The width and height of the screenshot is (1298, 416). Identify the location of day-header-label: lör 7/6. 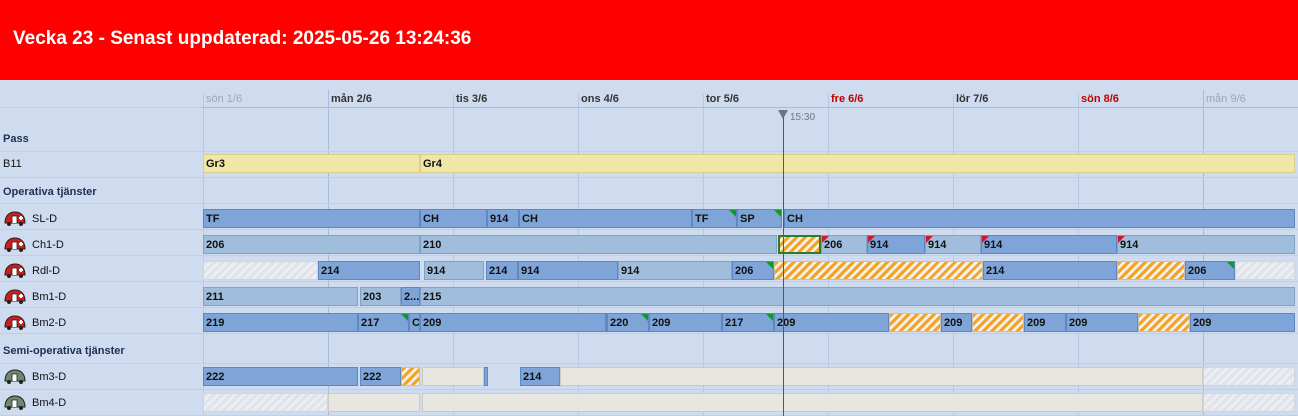
(972, 99).